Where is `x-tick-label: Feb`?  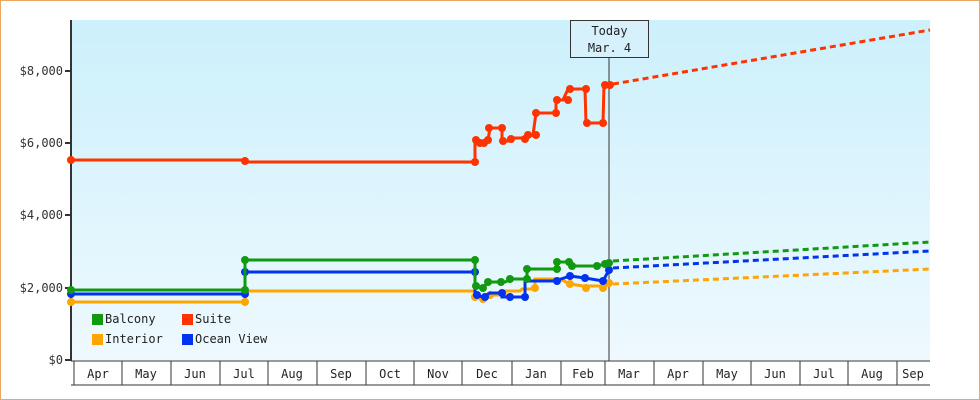
x-tick-label: Feb is located at coordinates (583, 374).